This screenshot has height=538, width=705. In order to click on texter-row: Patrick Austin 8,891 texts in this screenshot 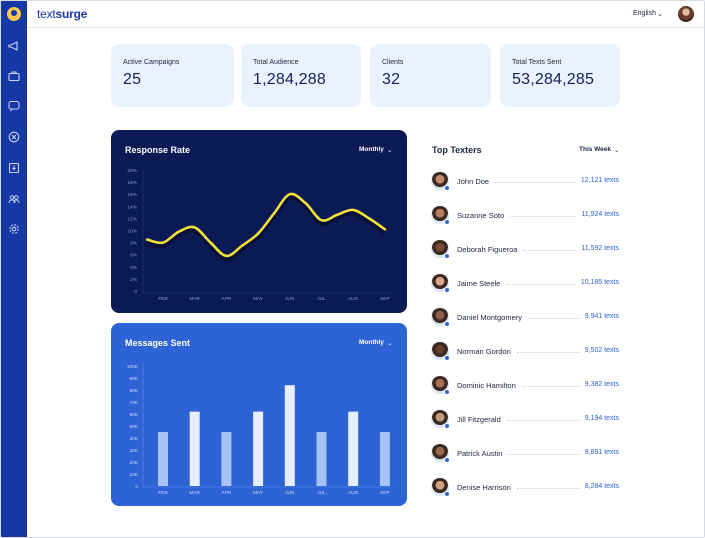, I will do `click(526, 454)`.